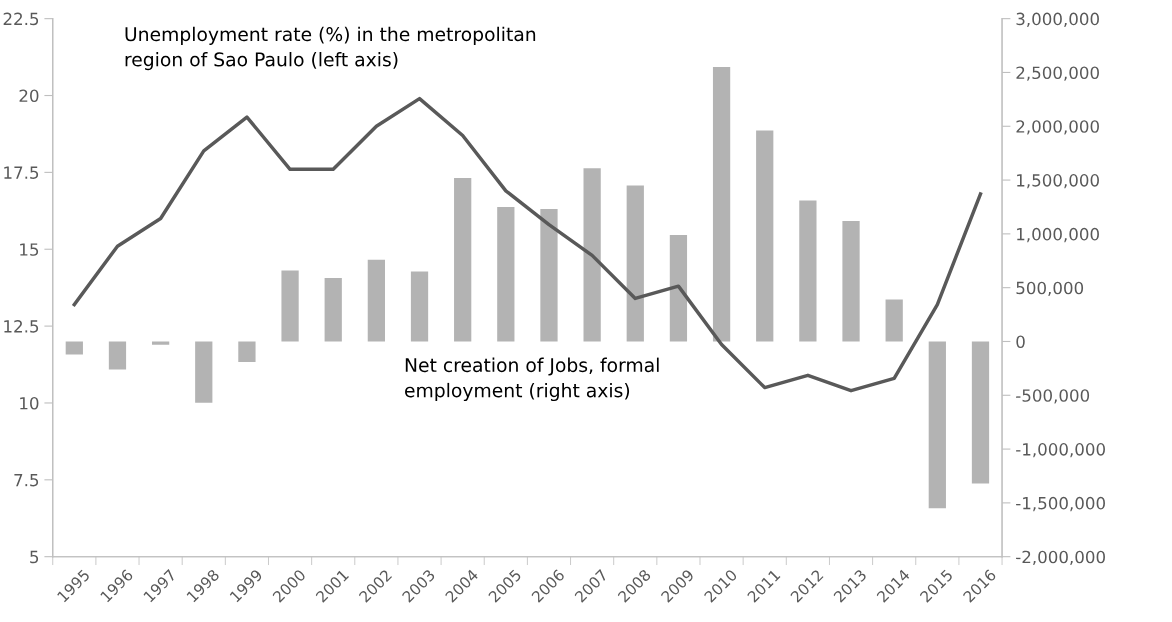 This screenshot has width=1172, height=622. Describe the element at coordinates (34, 557) in the screenshot. I see `y-tick-label: 5` at that location.